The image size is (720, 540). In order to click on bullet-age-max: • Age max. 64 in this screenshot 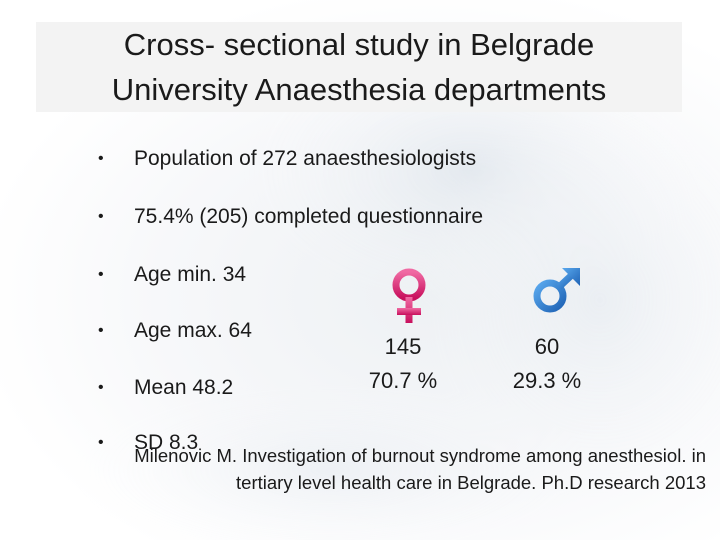, I will do `click(175, 331)`.